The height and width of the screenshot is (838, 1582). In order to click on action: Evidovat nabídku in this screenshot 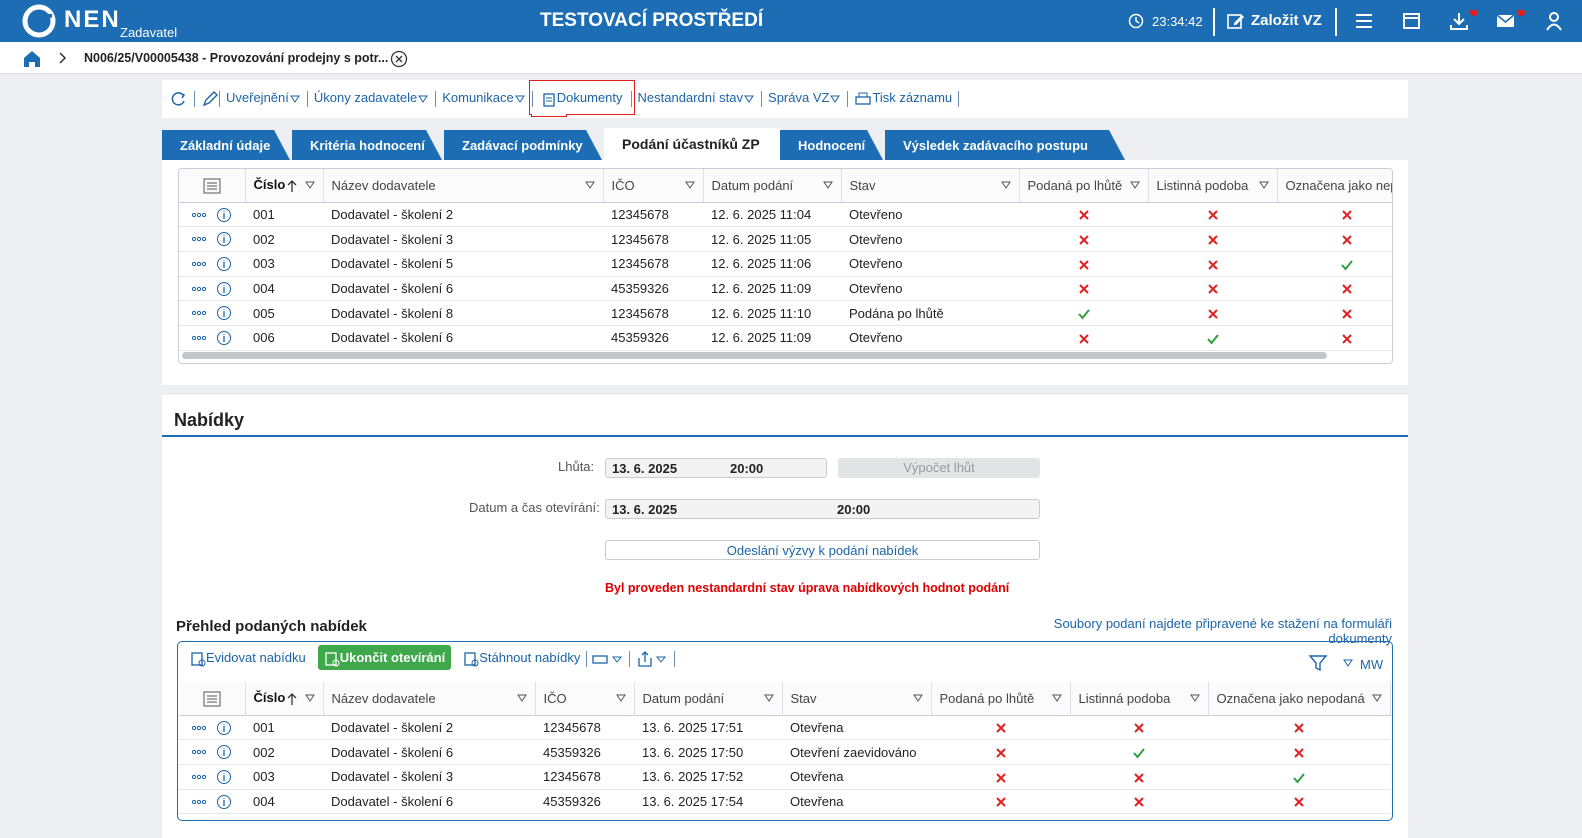, I will do `click(248, 658)`.